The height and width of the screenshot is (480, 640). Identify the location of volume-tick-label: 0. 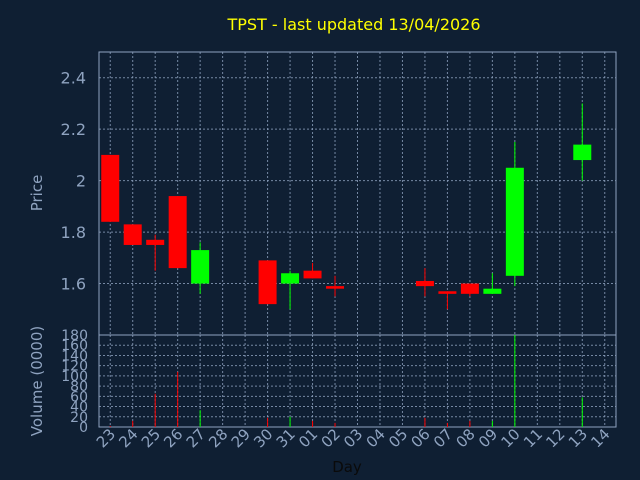
(83, 428).